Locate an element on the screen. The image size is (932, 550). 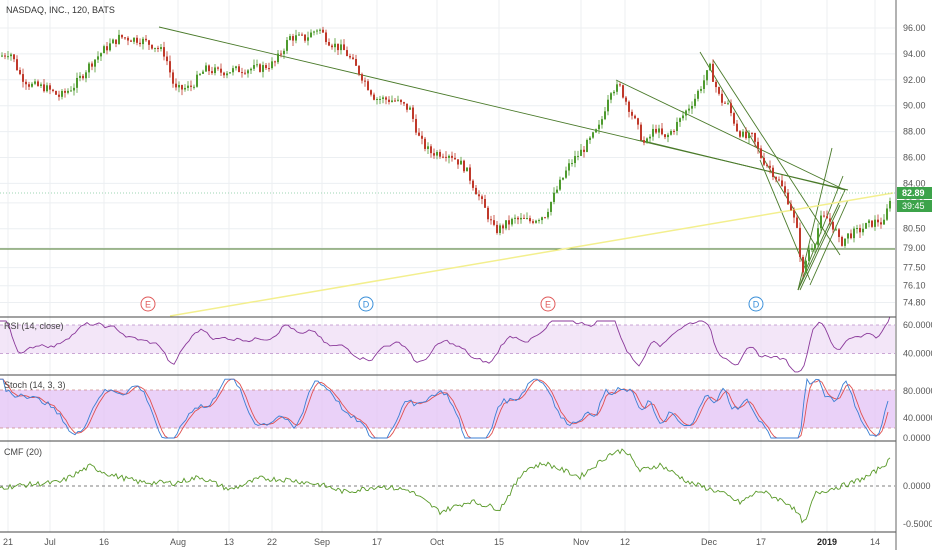
trendline-nov-top is located at coordinates (730, 135).